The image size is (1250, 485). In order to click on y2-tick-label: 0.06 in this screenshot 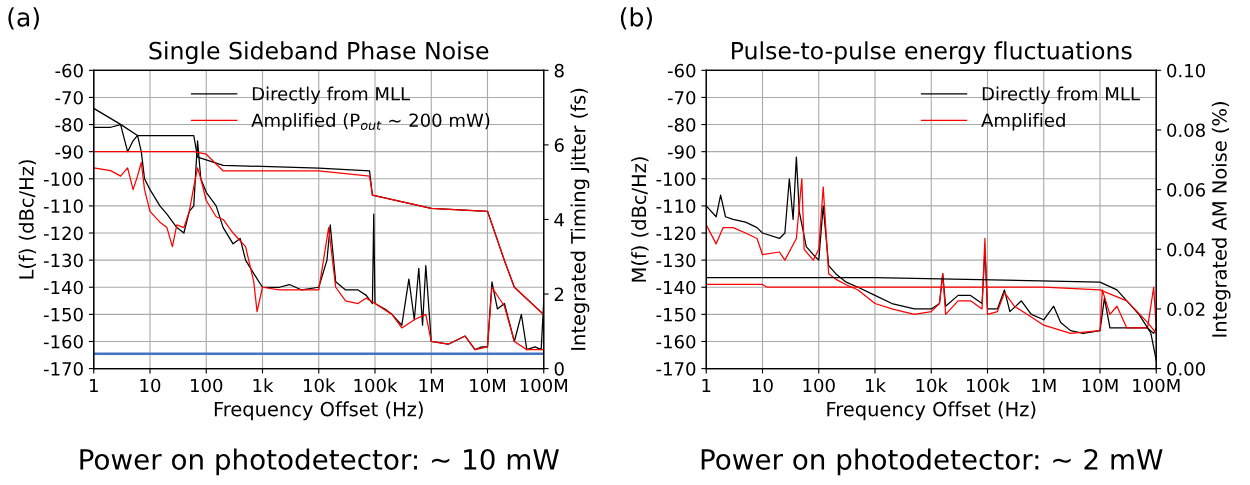, I will do `click(1186, 190)`.